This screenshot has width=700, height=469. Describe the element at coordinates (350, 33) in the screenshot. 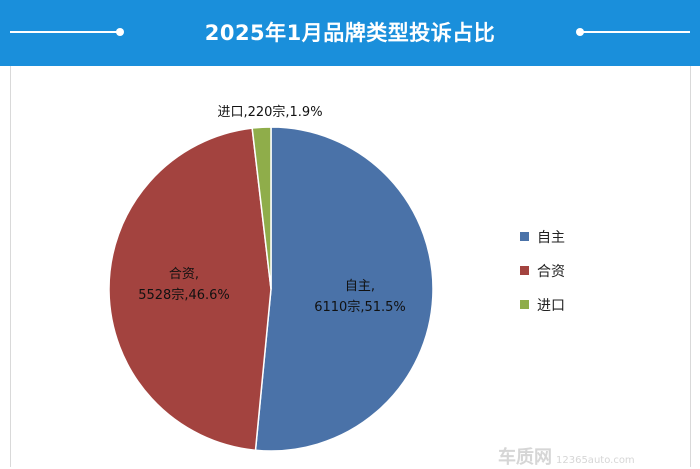

I see `chart-title: 2025年1月品牌类型投诉占比` at that location.